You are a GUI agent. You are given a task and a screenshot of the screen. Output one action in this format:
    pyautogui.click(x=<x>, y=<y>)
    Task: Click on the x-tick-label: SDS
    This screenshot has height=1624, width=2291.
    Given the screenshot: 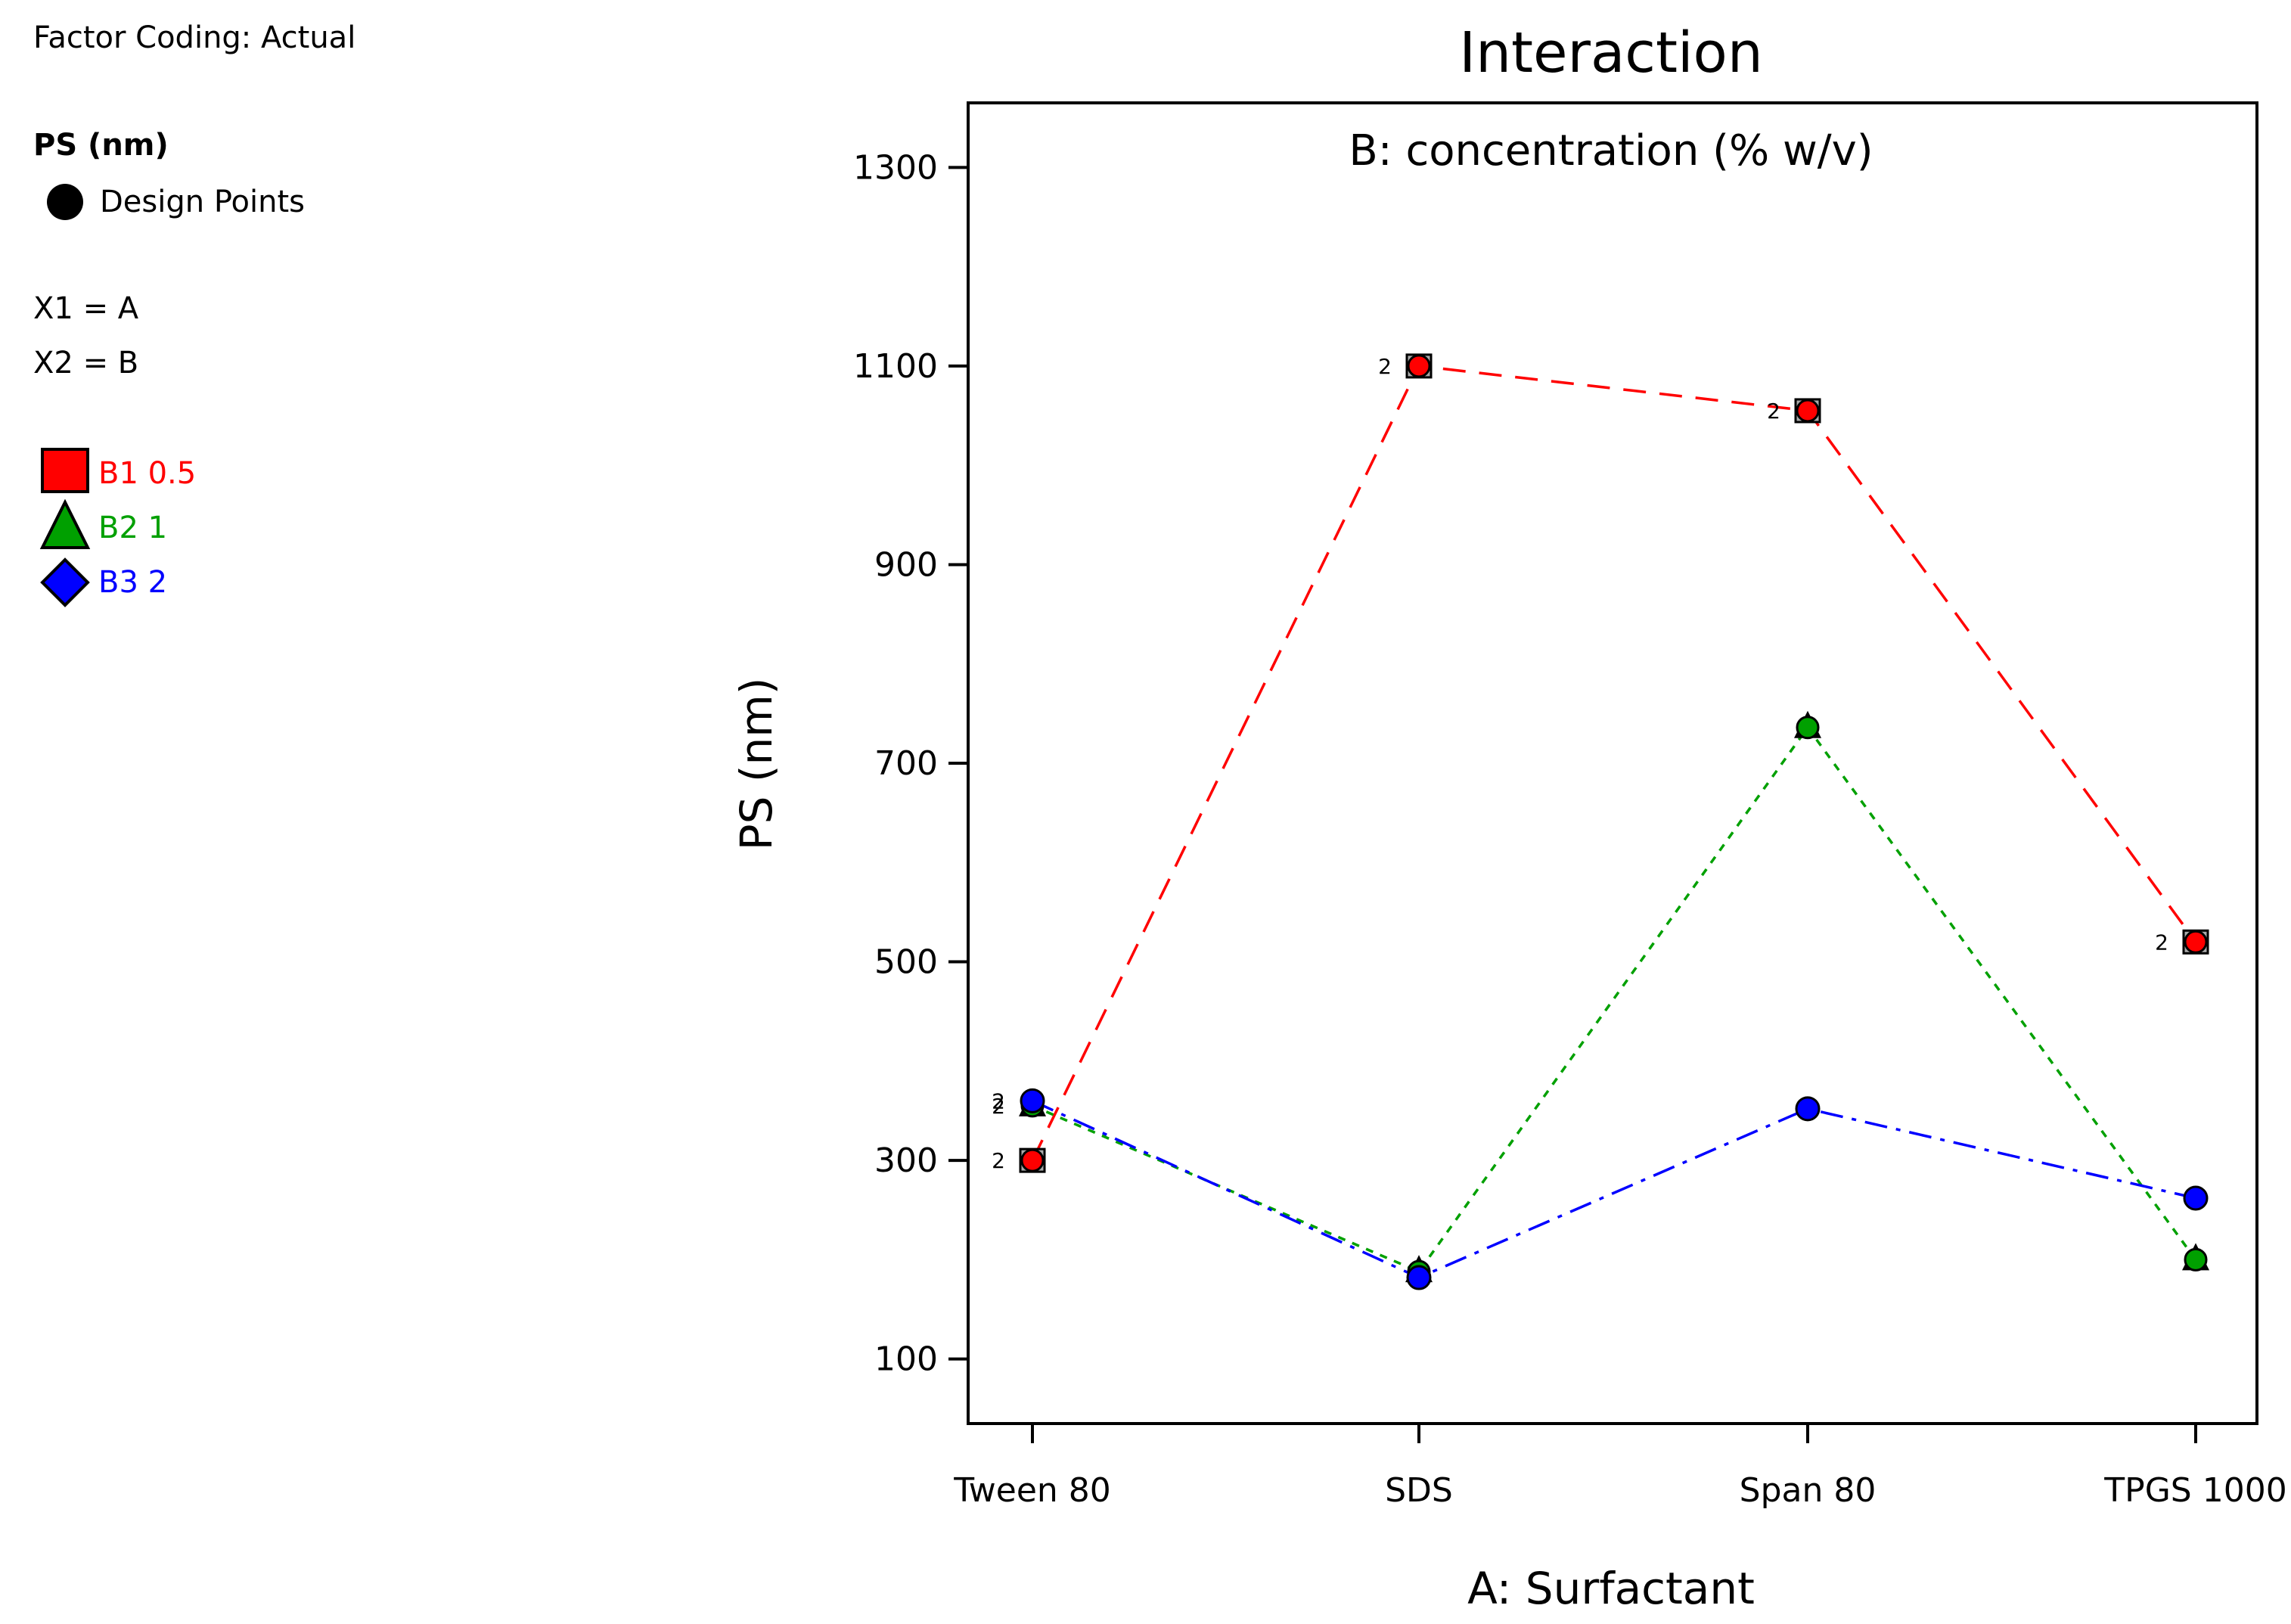 What is the action you would take?
    pyautogui.click(x=1419, y=1490)
    